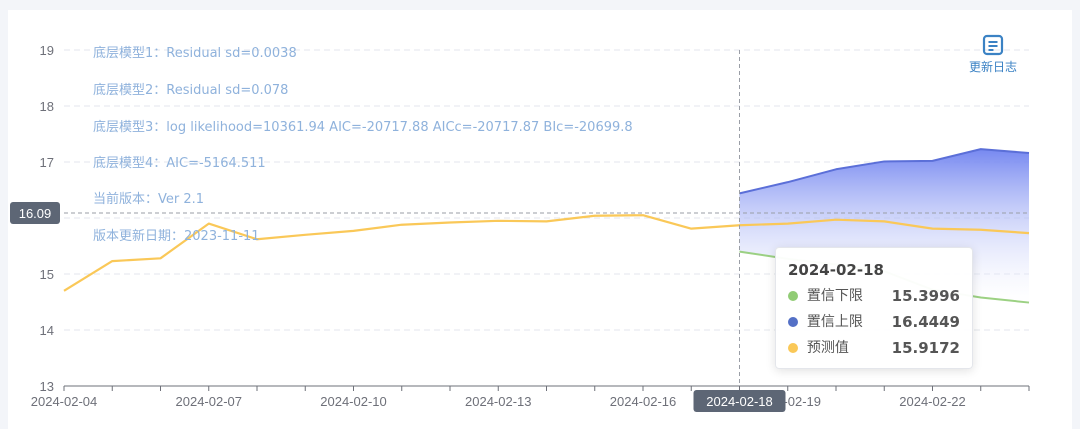 This screenshot has width=1080, height=429. Describe the element at coordinates (47, 106) in the screenshot. I see `y-tick-label: 18` at that location.